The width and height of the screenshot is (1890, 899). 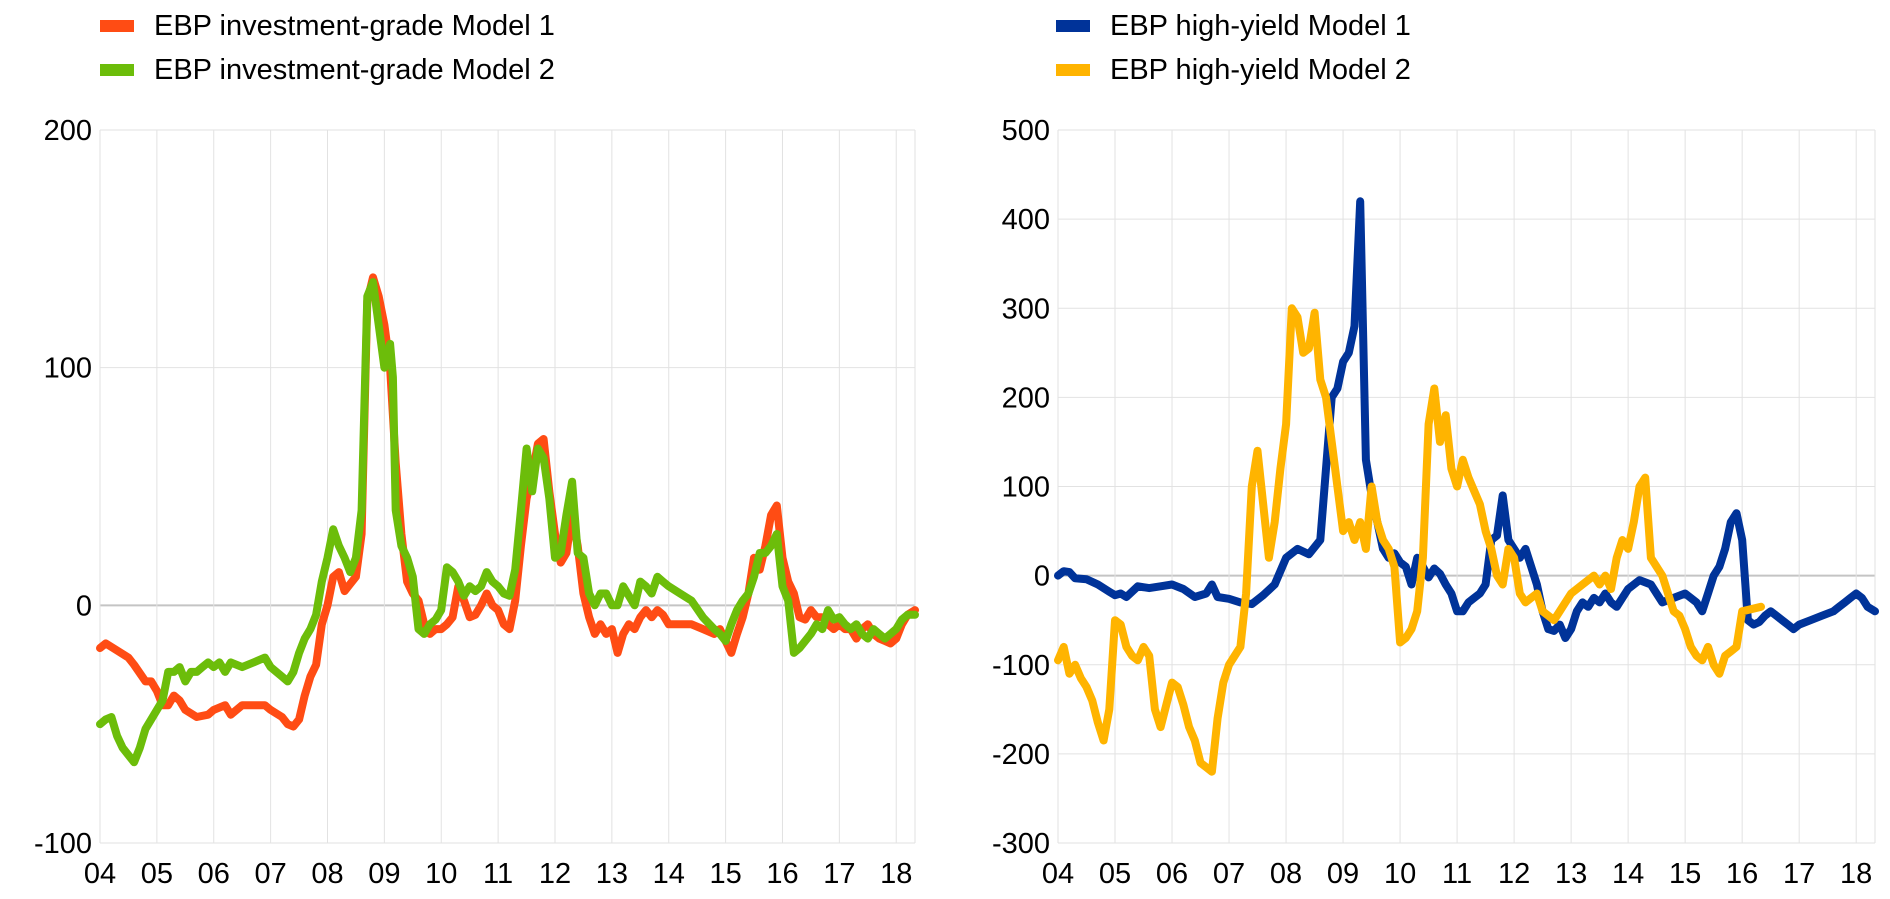 What do you see at coordinates (839, 874) in the screenshot?
I see `ig-x-tick-label: 17` at bounding box center [839, 874].